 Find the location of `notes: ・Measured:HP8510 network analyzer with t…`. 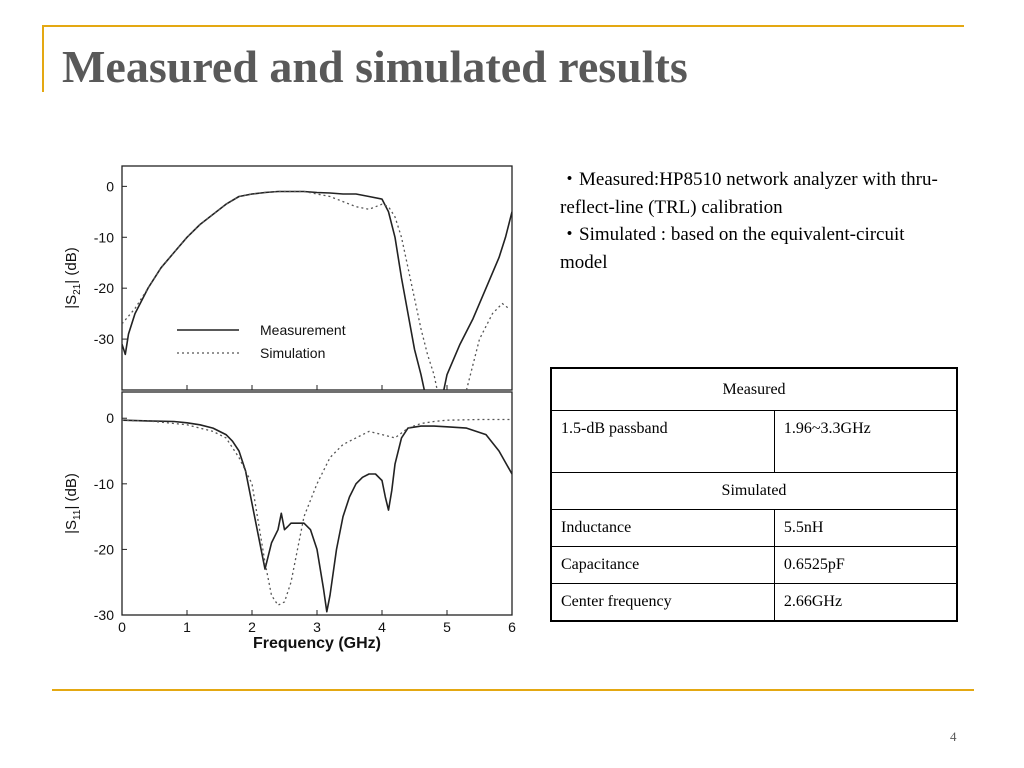

notes: ・Measured:HP8510 network analyzer with t… is located at coordinates (750, 221).